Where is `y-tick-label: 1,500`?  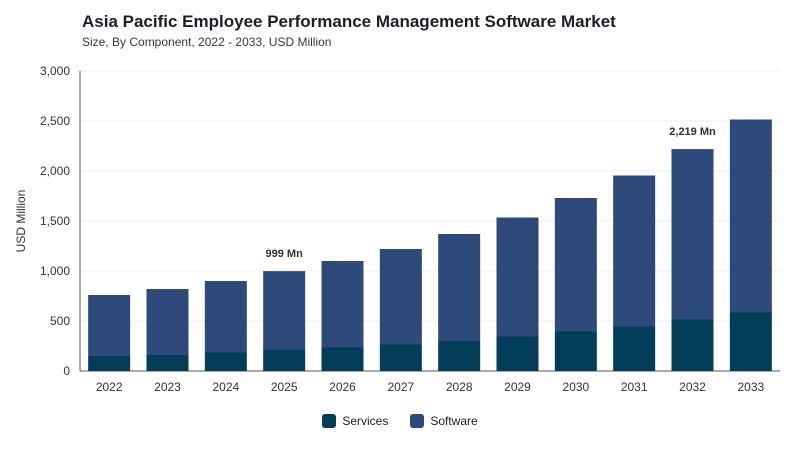
y-tick-label: 1,500 is located at coordinates (55, 221).